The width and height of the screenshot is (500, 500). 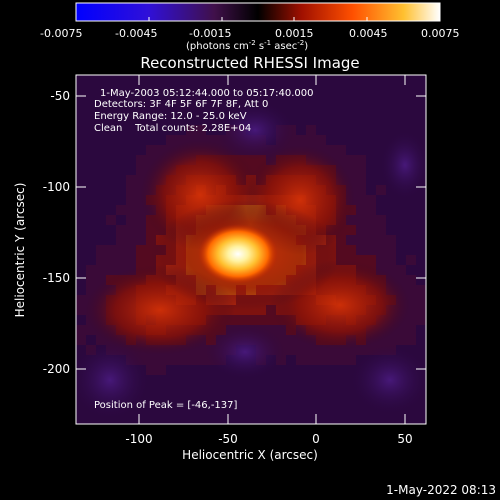 What do you see at coordinates (258, 12) in the screenshot?
I see `colorbar` at bounding box center [258, 12].